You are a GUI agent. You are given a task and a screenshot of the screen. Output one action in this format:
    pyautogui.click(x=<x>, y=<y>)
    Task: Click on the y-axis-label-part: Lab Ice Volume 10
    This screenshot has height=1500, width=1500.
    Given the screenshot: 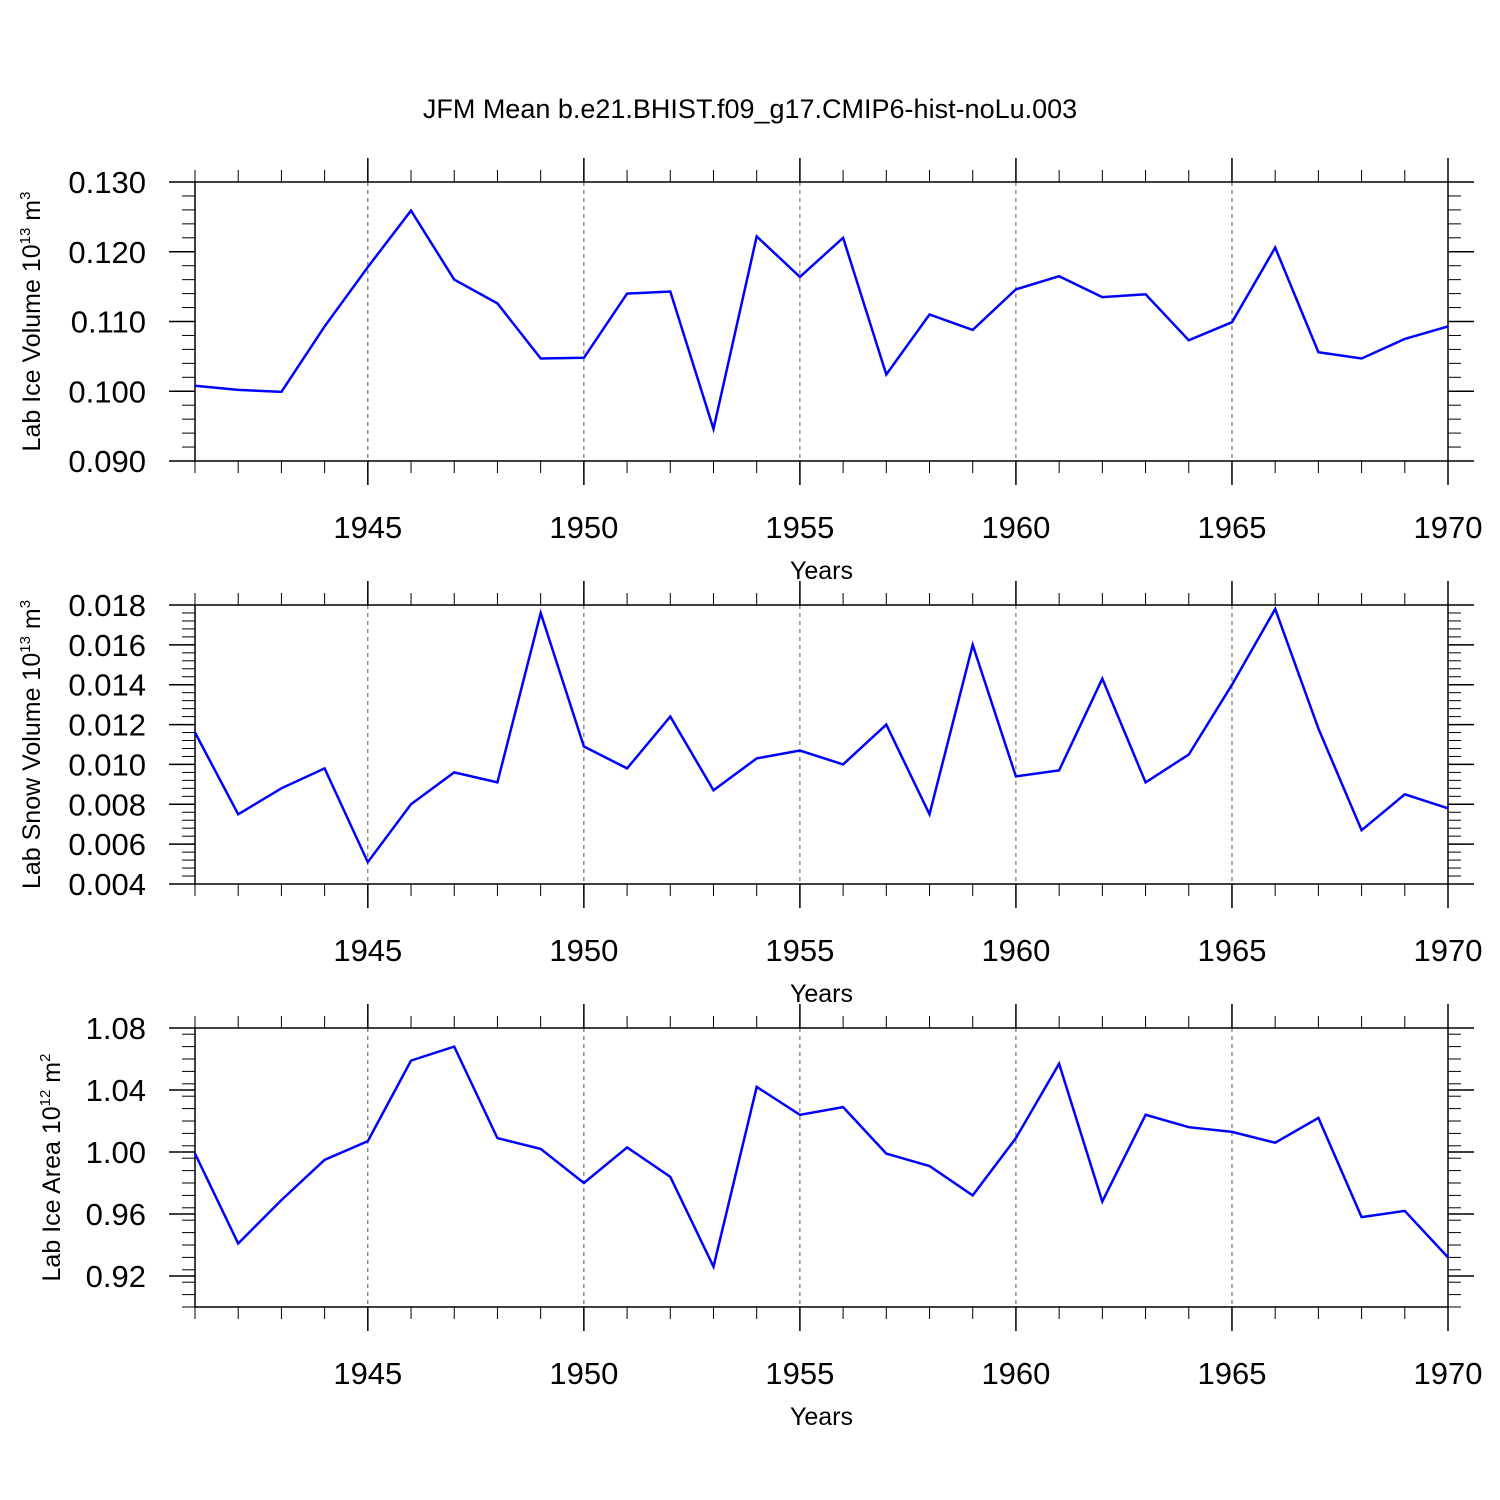 What is the action you would take?
    pyautogui.click(x=32, y=347)
    